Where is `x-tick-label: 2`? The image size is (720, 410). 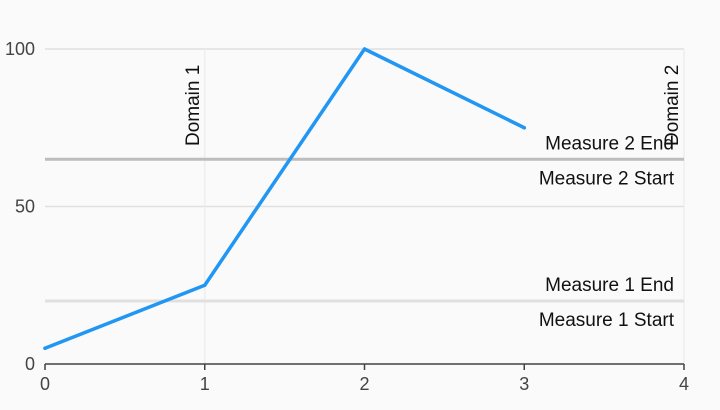 x-tick-label: 2 is located at coordinates (364, 384).